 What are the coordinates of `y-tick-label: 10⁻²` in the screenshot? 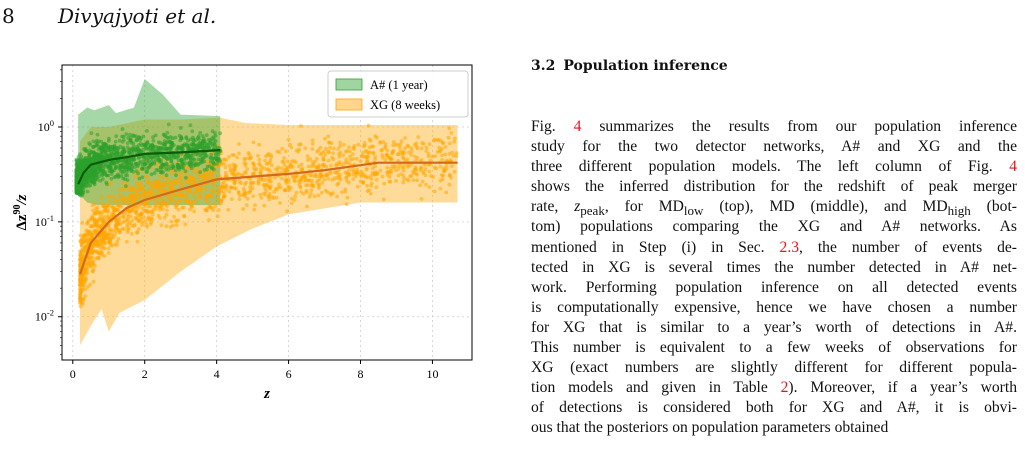 It's located at (44, 316).